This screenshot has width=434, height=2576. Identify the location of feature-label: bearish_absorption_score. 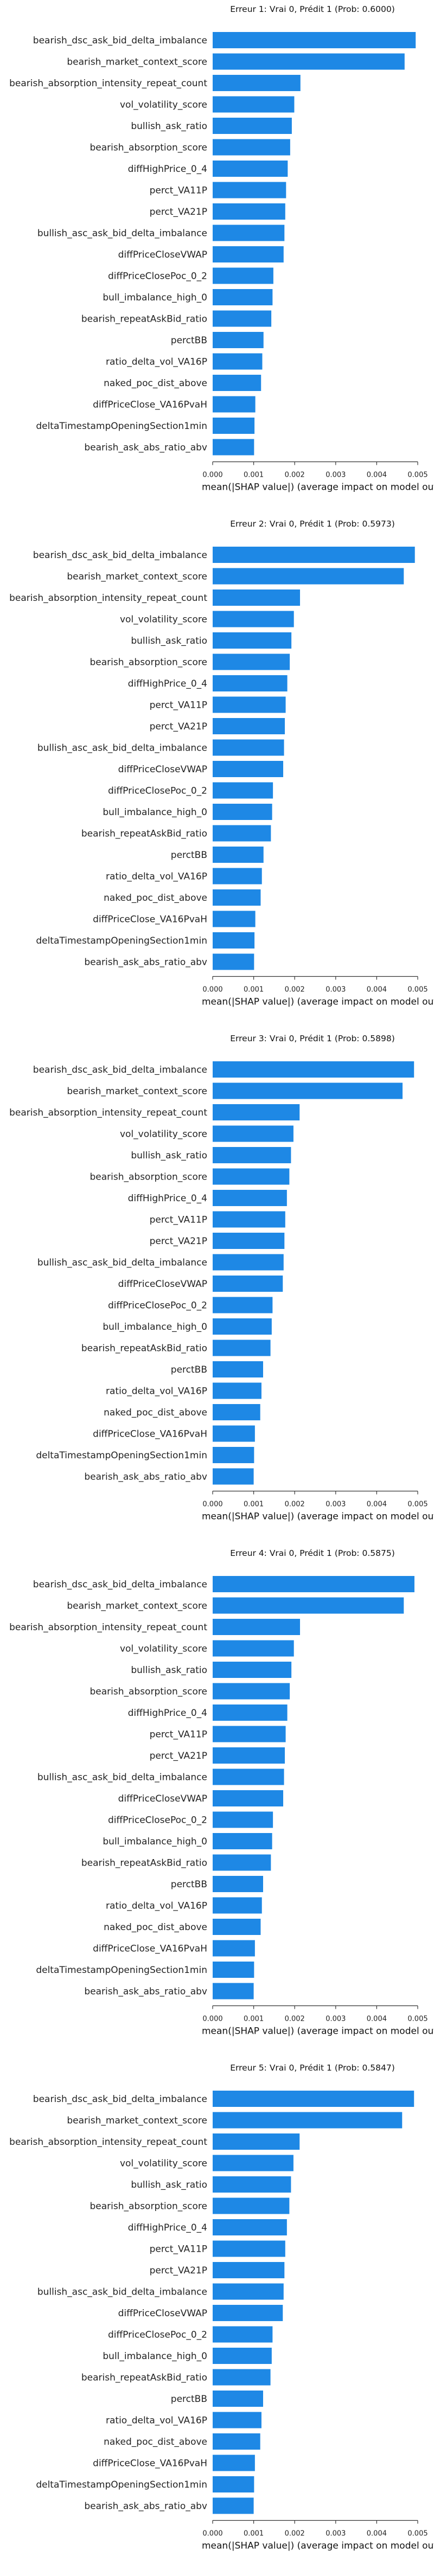
(148, 662).